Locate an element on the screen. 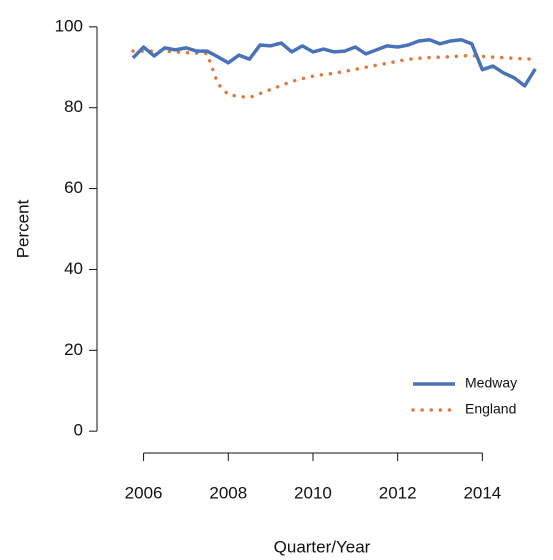  x-tick-label: 2010 is located at coordinates (313, 492).